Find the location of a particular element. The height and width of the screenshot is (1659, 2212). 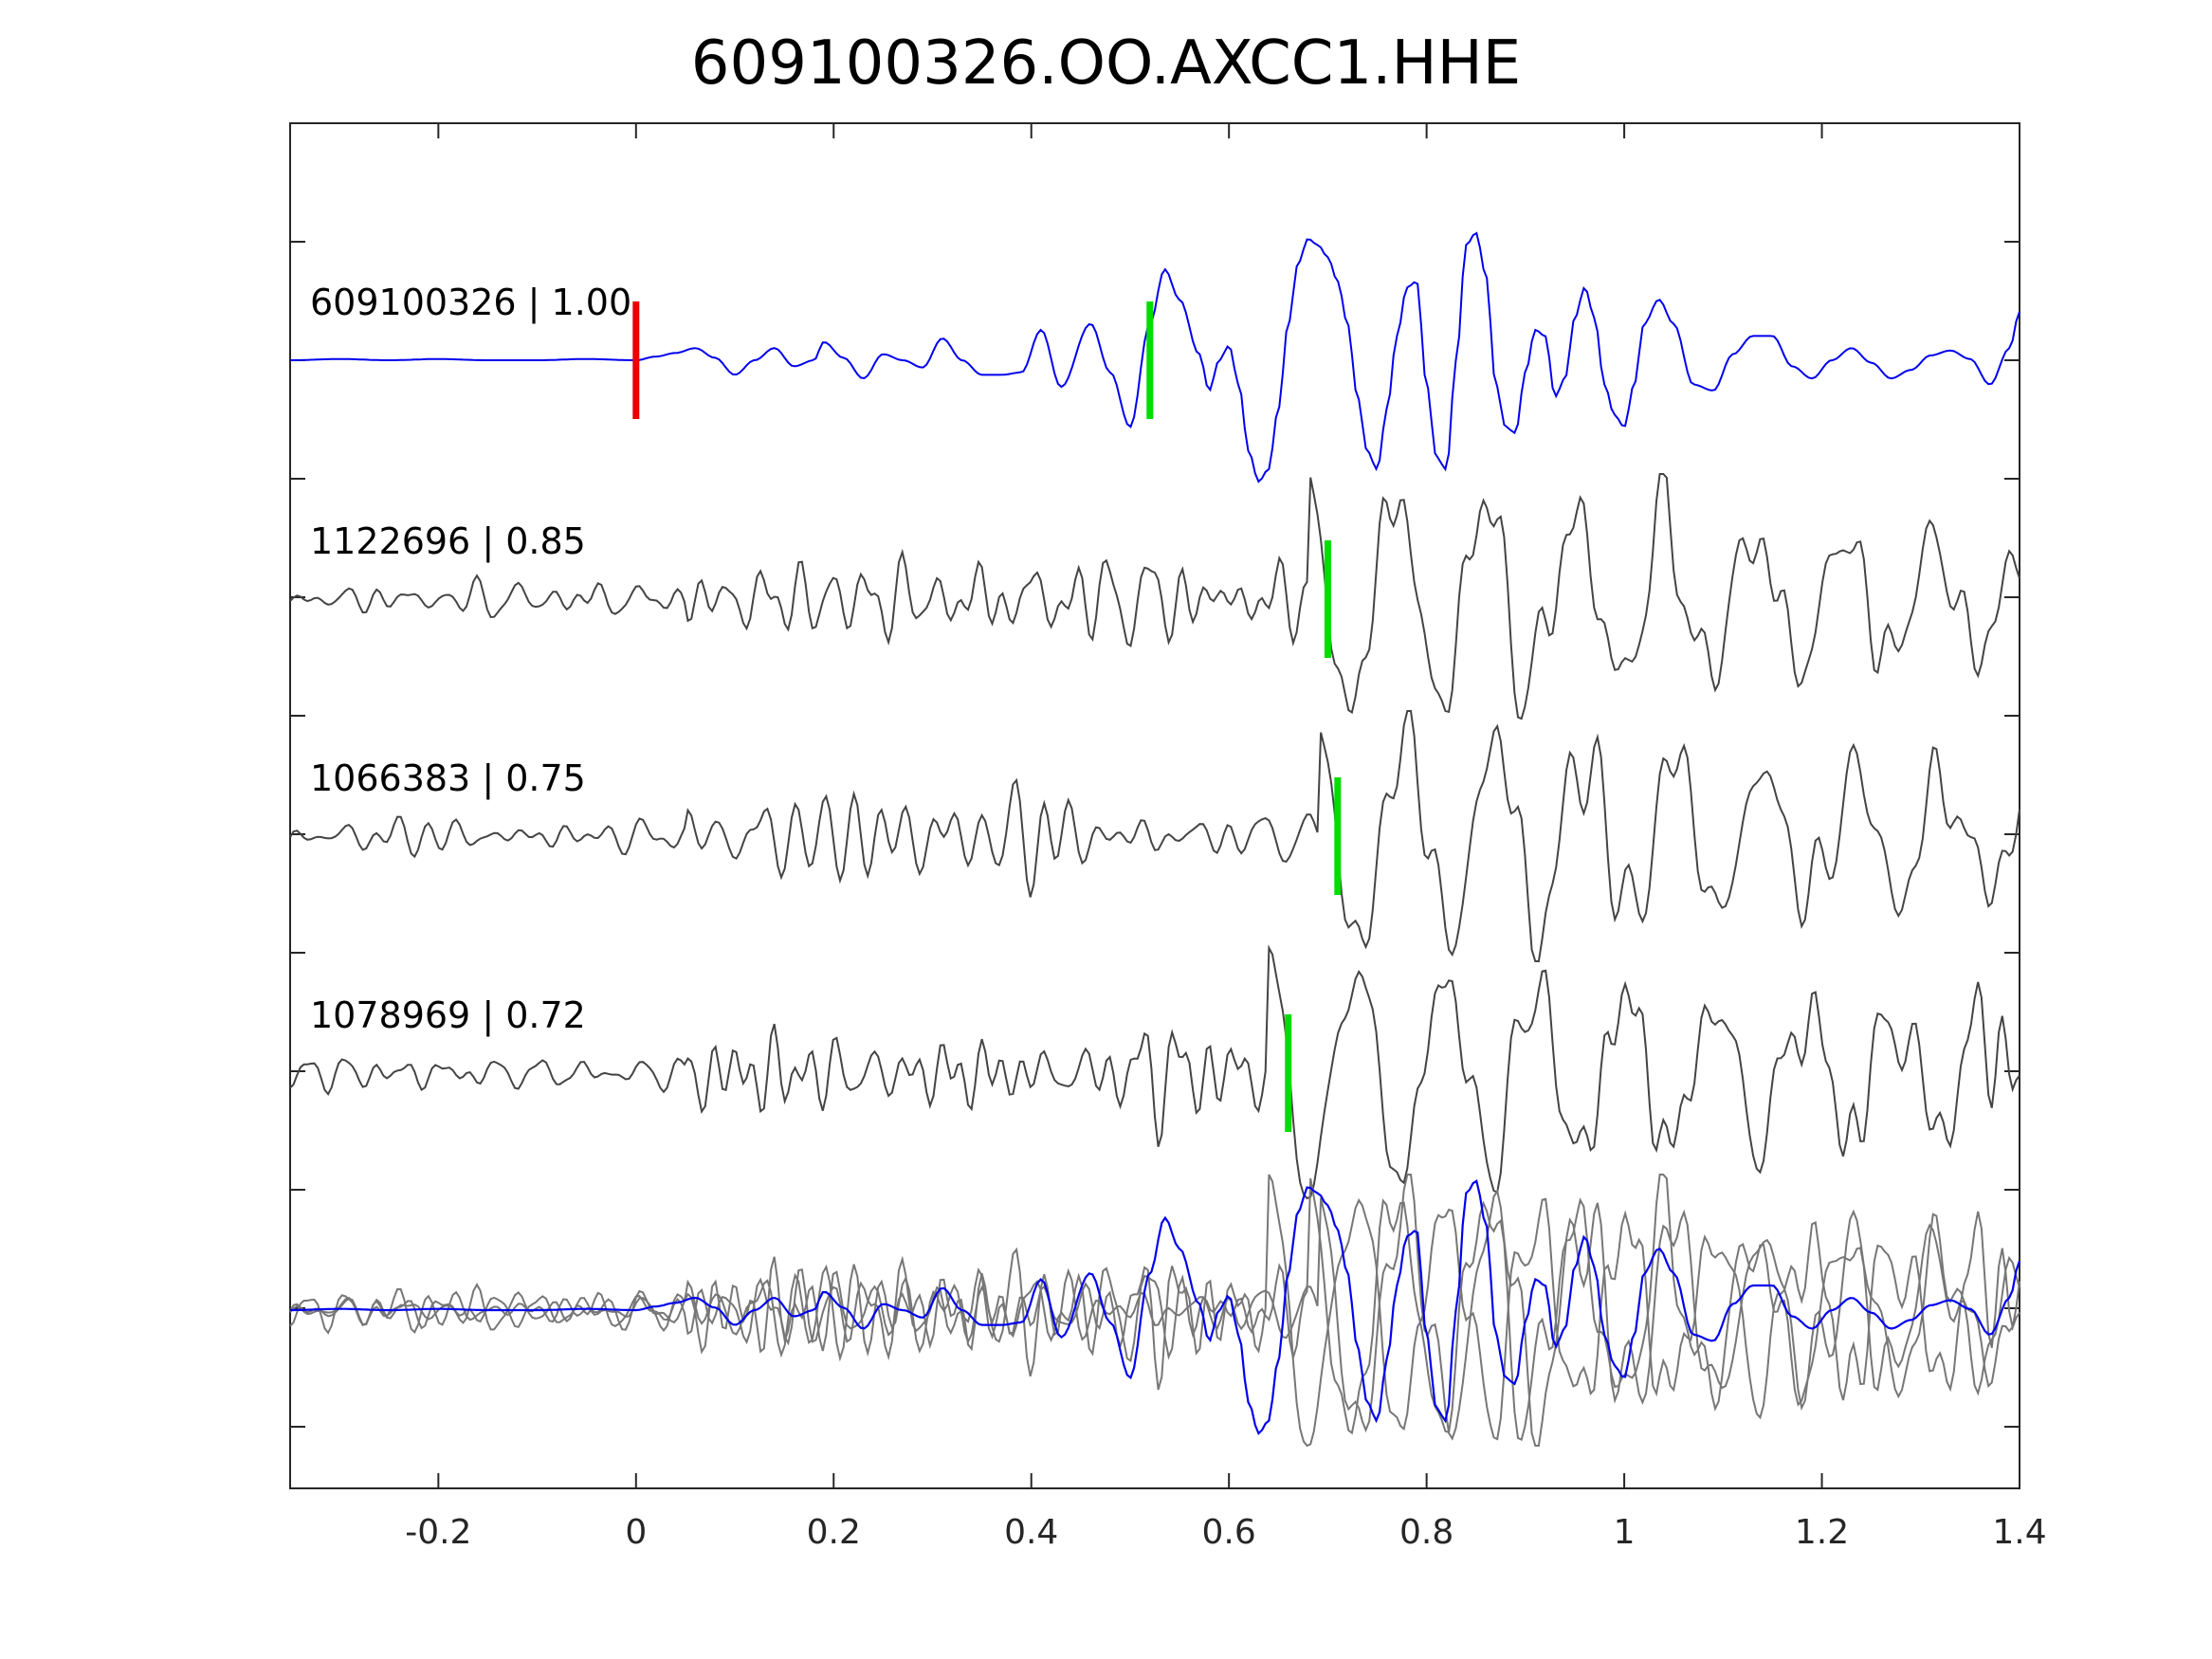

x-tick-label: 0.6 is located at coordinates (1229, 1532).